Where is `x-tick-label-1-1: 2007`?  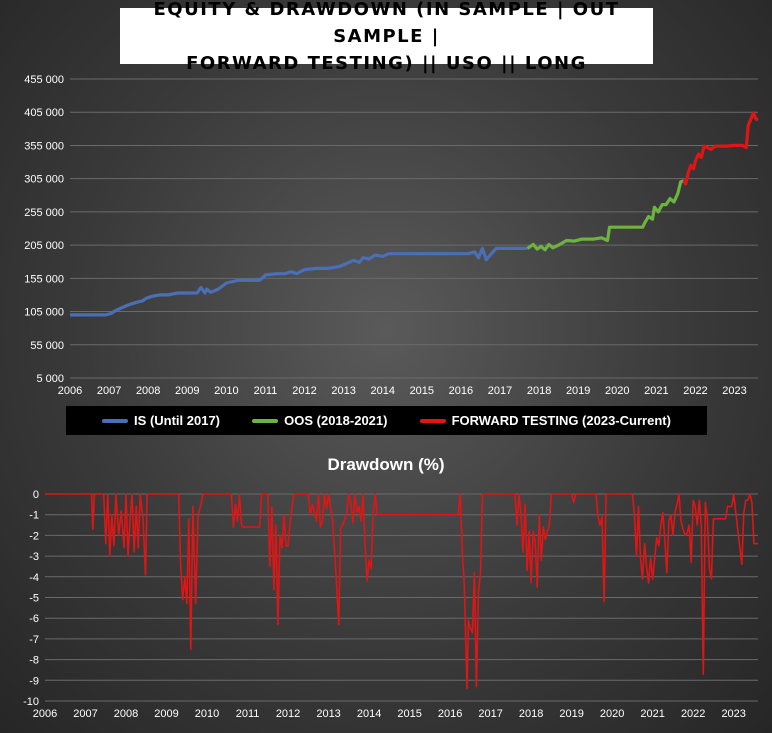
x-tick-label-1-1: 2007 is located at coordinates (85, 714).